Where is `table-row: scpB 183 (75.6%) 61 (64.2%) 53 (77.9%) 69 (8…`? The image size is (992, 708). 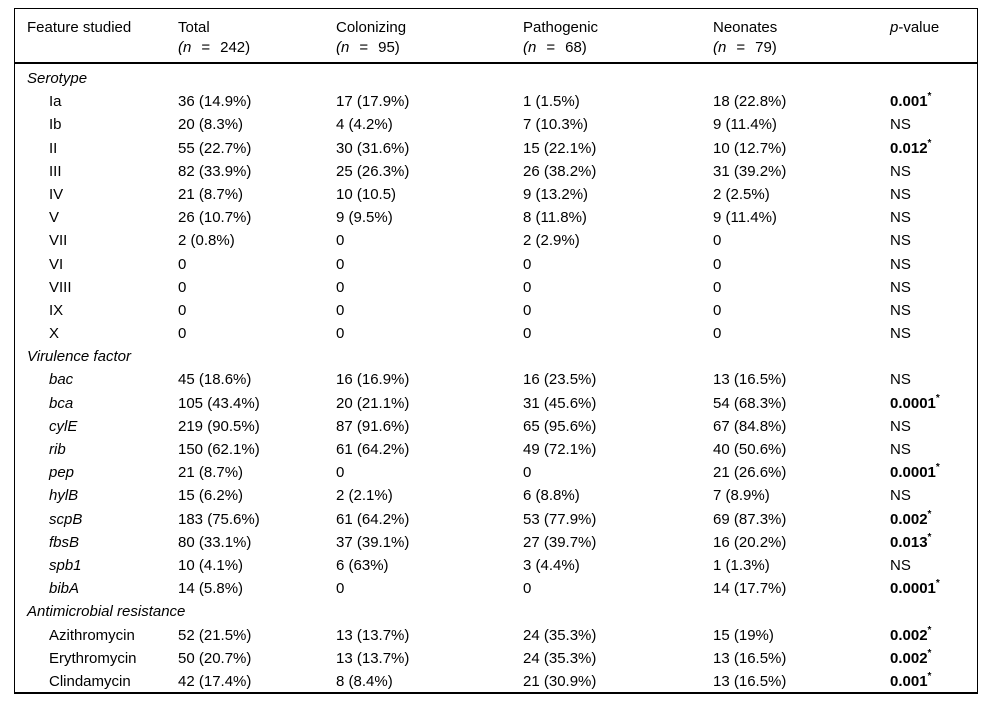
table-row: scpB 183 (75.6%) 61 (64.2%) 53 (77.9%) 69 (8… is located at coordinates (496, 519).